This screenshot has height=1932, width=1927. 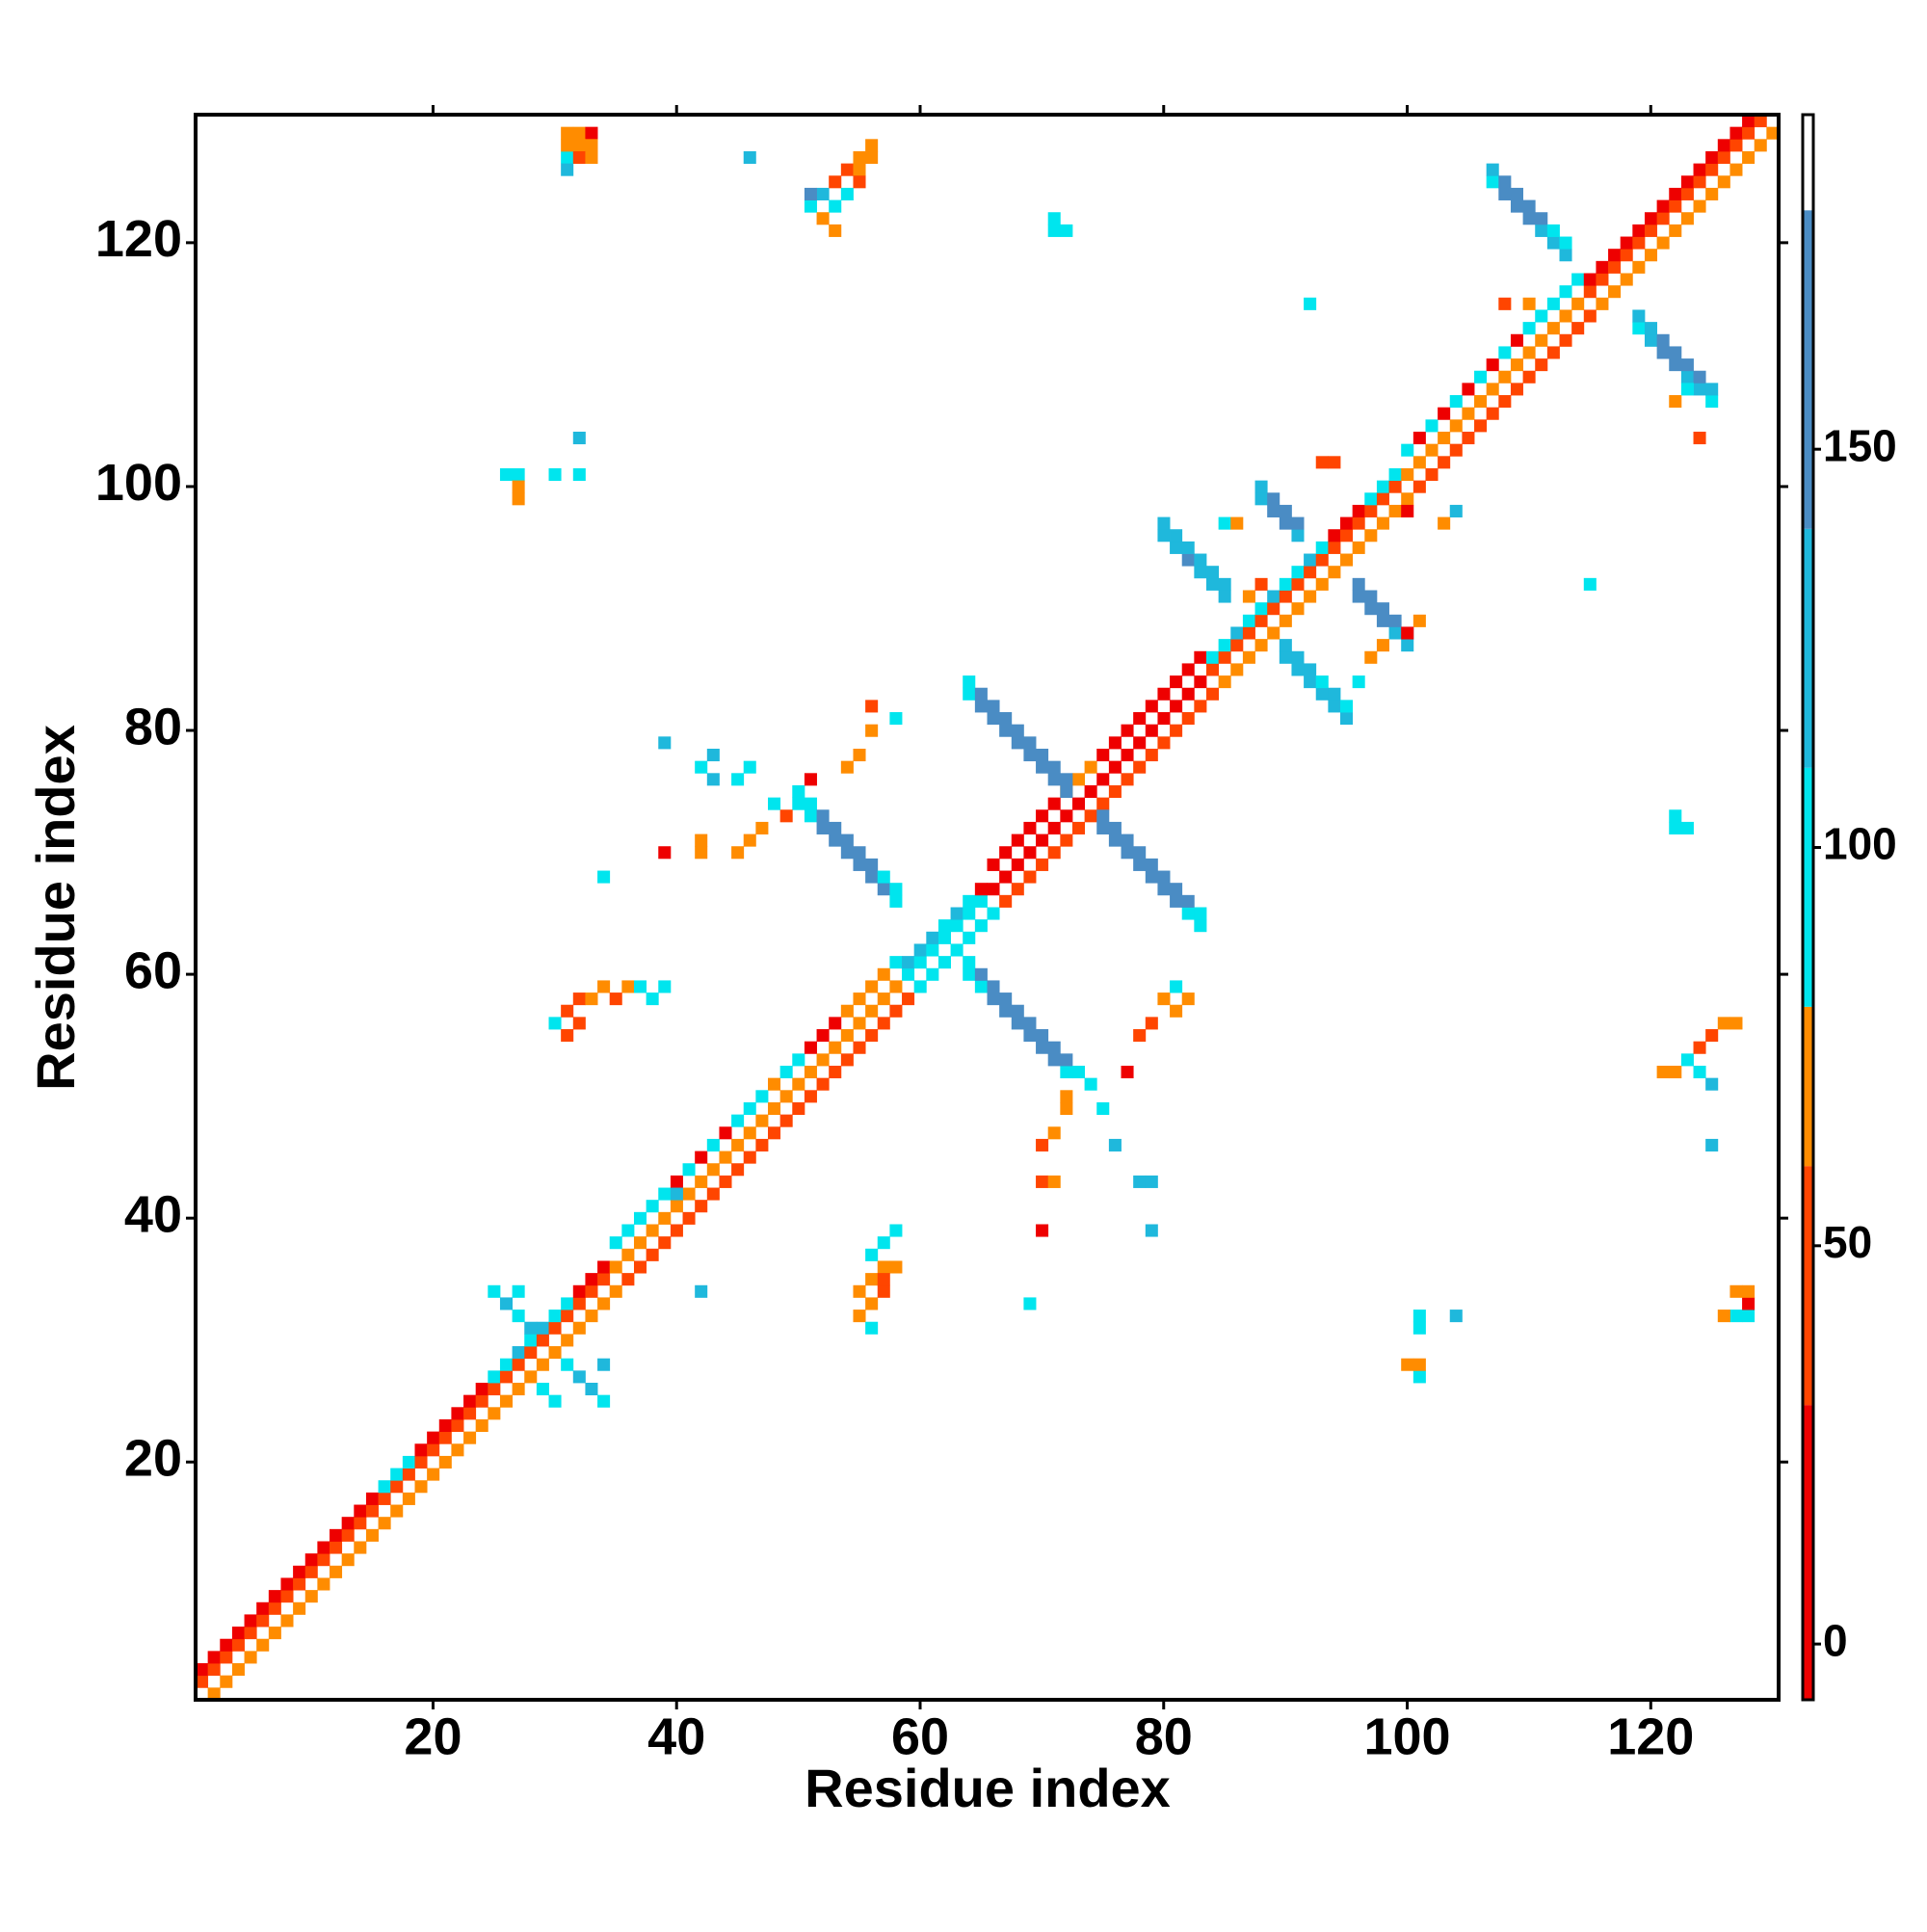 What do you see at coordinates (1808, 1552) in the screenshot?
I see `colorbar-segment` at bounding box center [1808, 1552].